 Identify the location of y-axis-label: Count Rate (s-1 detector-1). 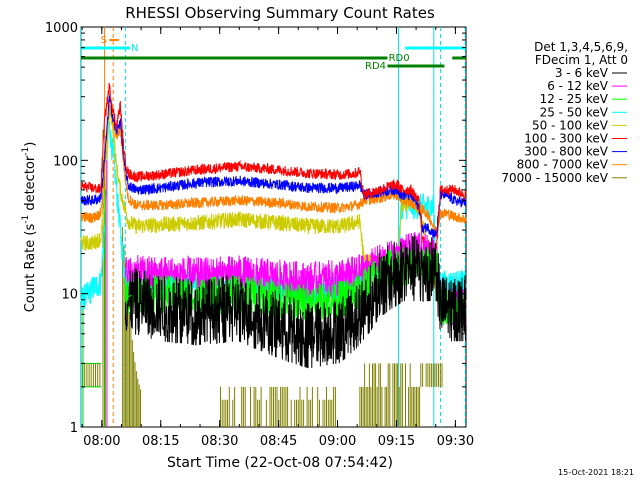
(29, 227).